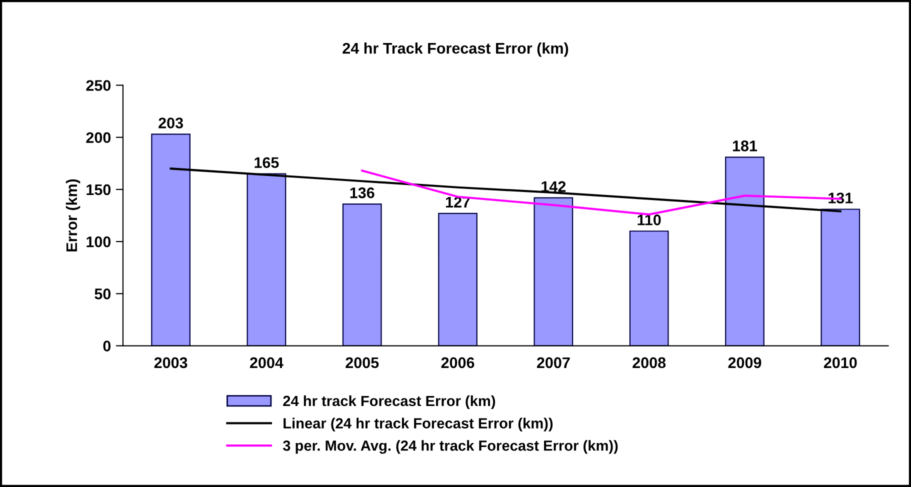  Describe the element at coordinates (267, 362) in the screenshot. I see `x-tick-label: 2004` at that location.